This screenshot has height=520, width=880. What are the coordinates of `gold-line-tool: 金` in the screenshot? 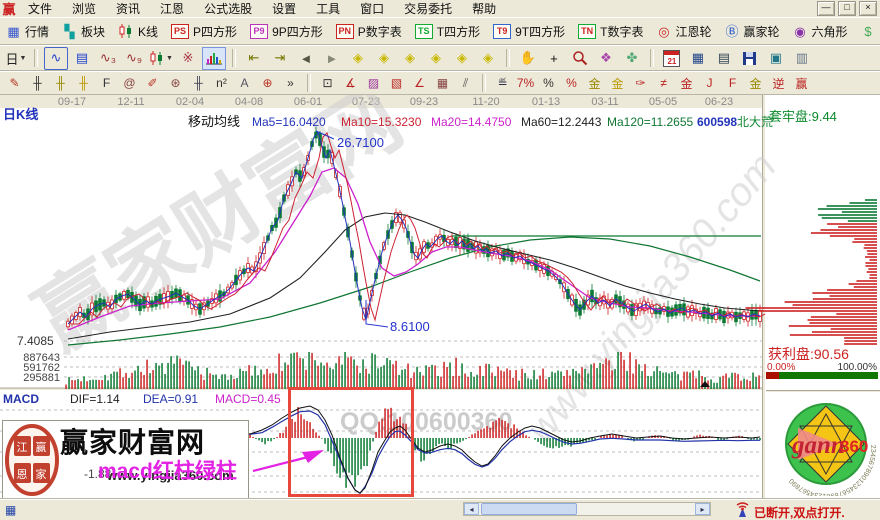 It's located at (617, 83).